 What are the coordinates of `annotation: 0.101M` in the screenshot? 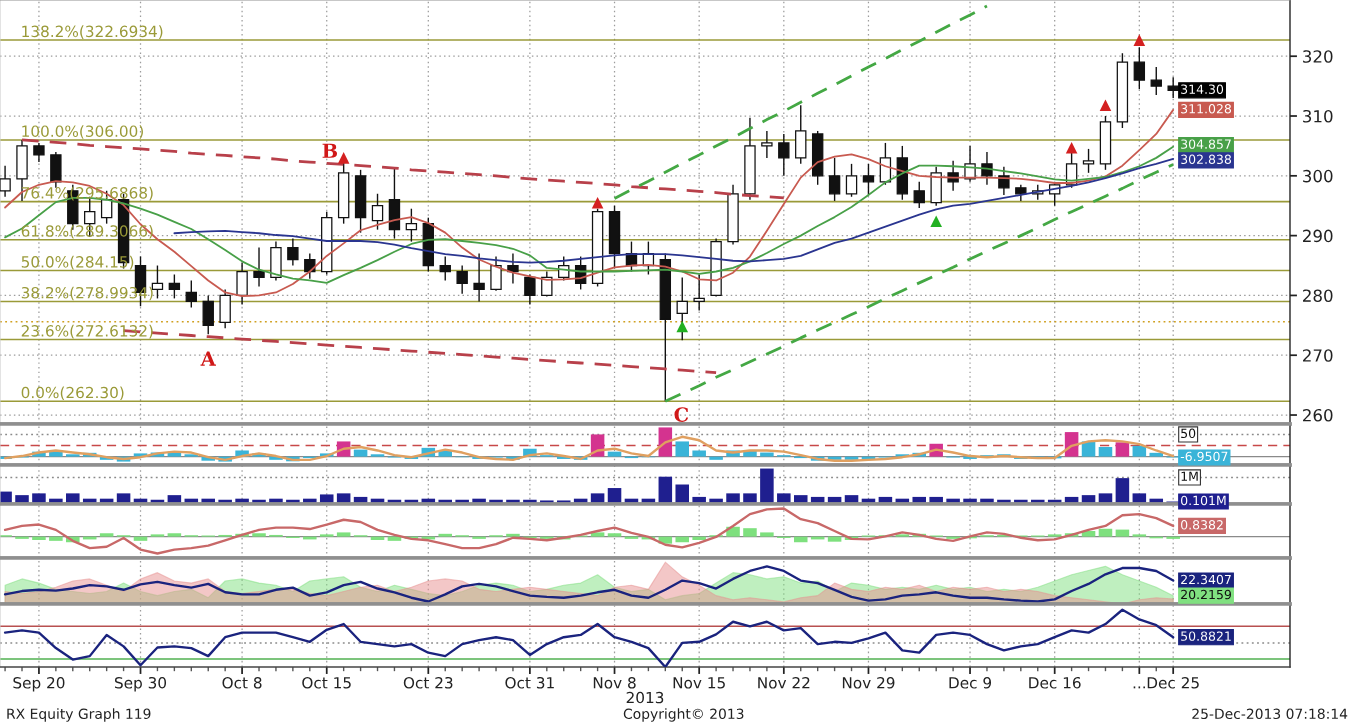 It's located at (1203, 500).